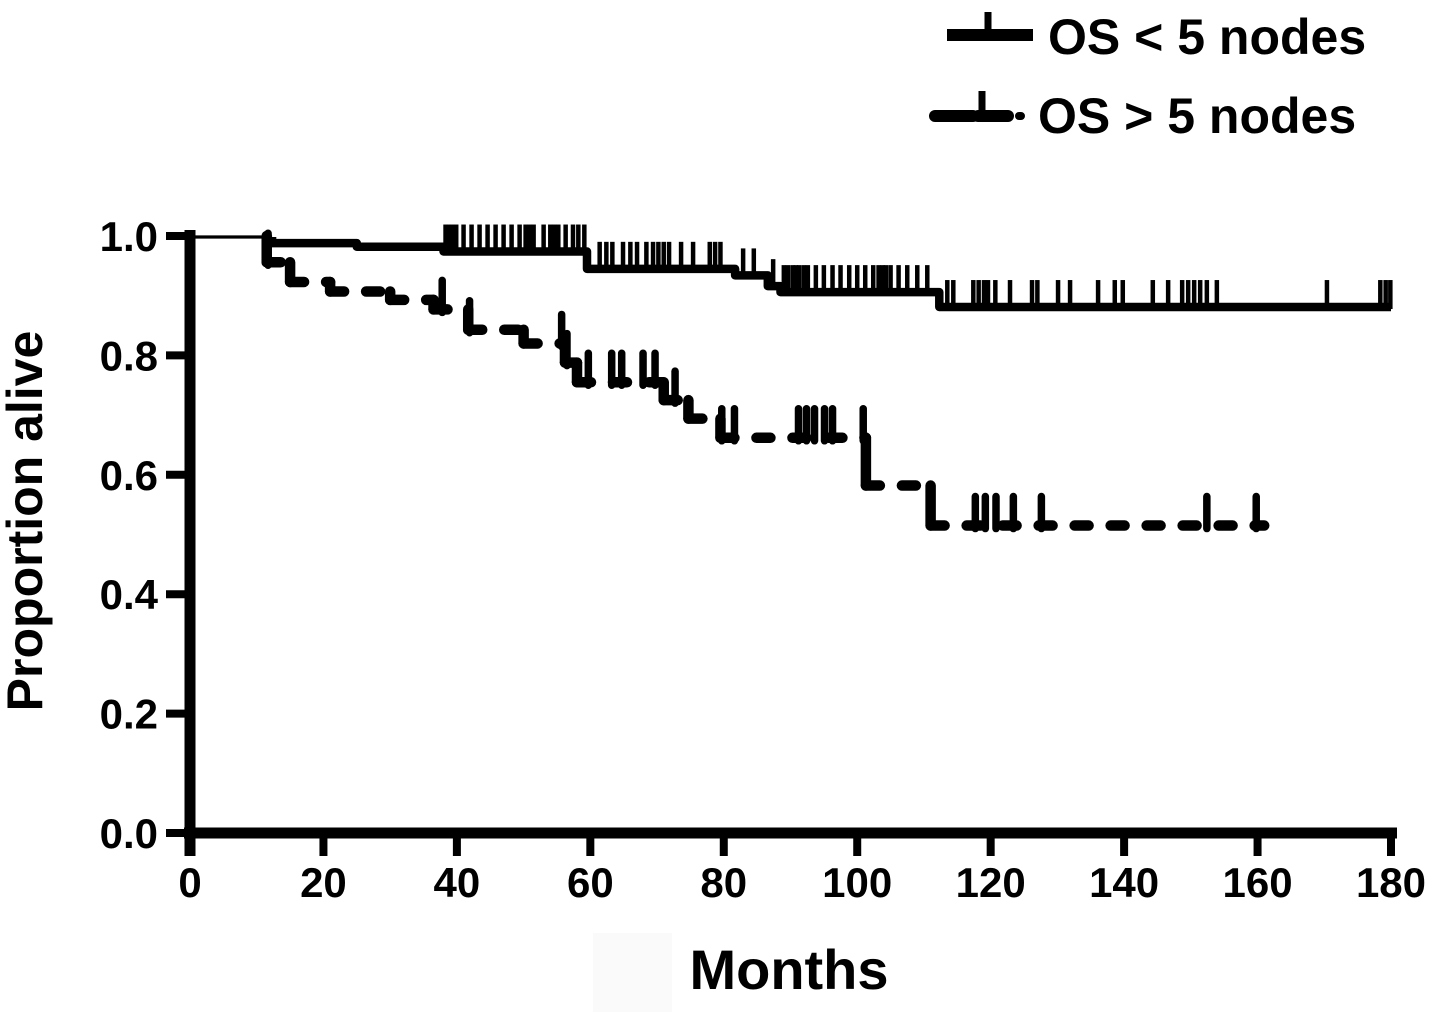 This screenshot has height=1012, width=1441. What do you see at coordinates (129, 236) in the screenshot?
I see `y-tick-label: 1.0` at bounding box center [129, 236].